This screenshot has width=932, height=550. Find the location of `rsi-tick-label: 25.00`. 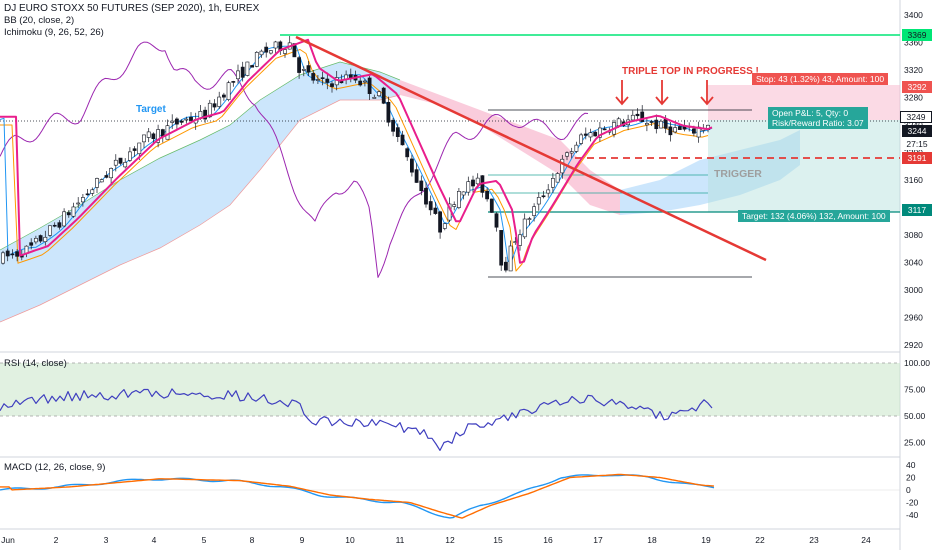

rsi-tick-label: 25.00 is located at coordinates (915, 443).